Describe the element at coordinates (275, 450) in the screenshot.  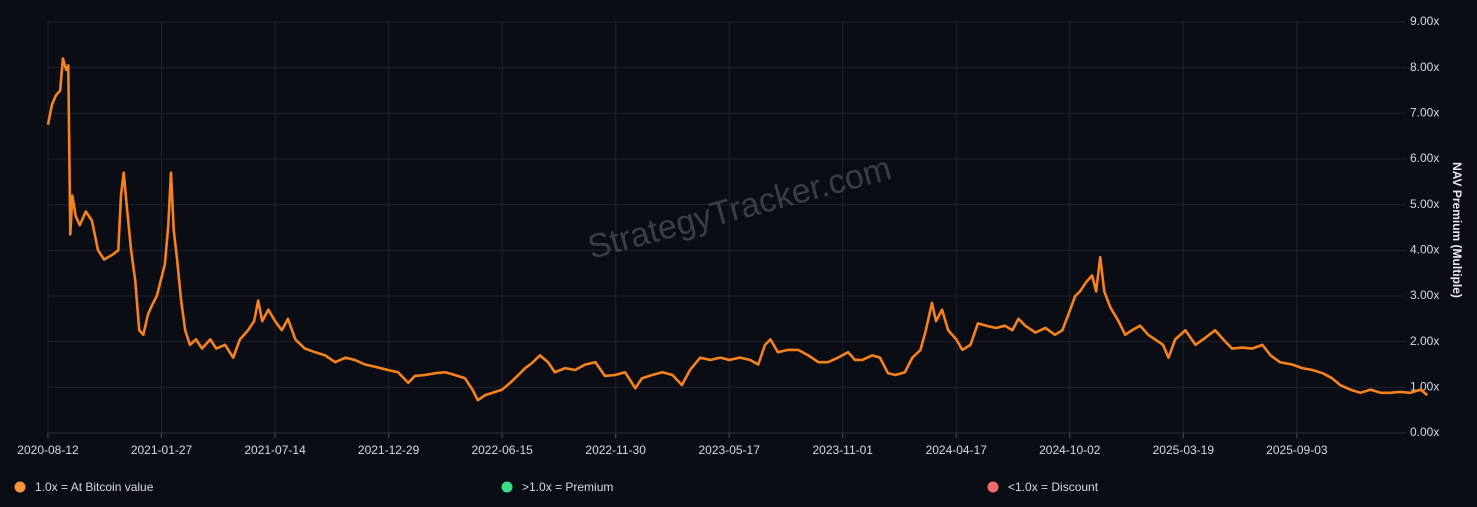
I see `x-tick-label: 2021-07-14` at that location.